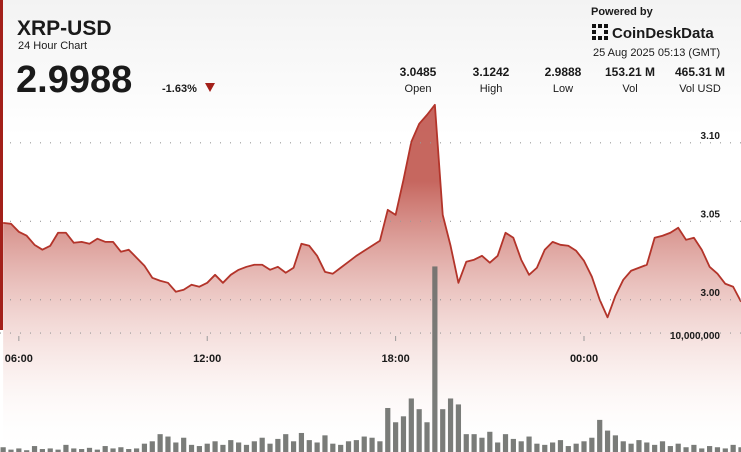 This screenshot has width=741, height=452. Describe the element at coordinates (584, 359) in the screenshot. I see `x-tick-label: 00:00` at that location.